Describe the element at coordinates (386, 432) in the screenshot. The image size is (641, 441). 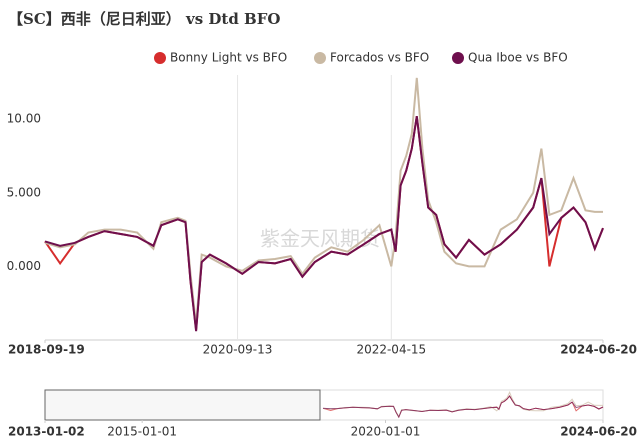
I see `navigator-tick-label: 2020-01-01` at that location.